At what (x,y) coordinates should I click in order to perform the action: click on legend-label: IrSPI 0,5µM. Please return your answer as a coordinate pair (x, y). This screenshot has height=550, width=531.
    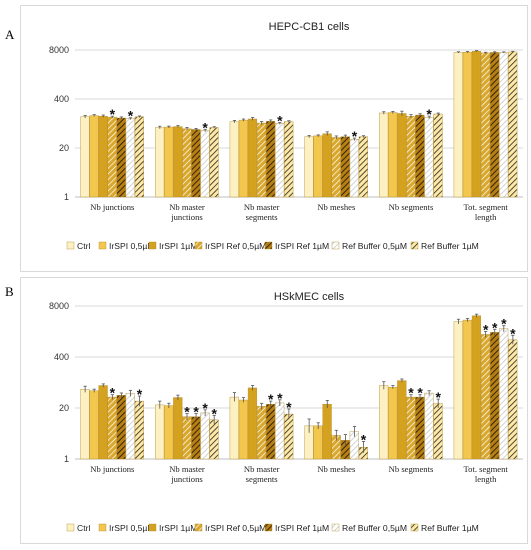
    Looking at the image, I should click on (132, 246).